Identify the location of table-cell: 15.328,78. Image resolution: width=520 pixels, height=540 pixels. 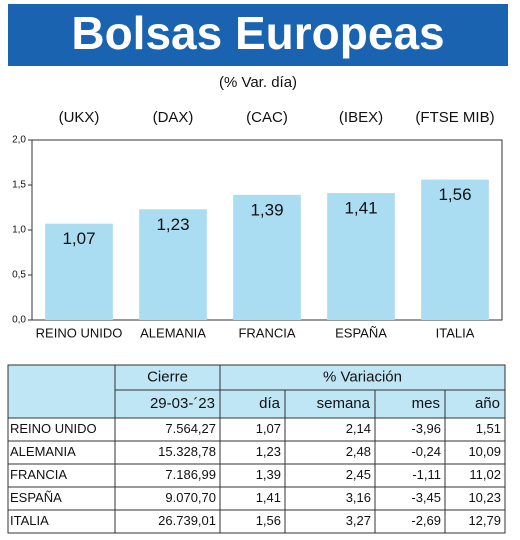
(187, 451).